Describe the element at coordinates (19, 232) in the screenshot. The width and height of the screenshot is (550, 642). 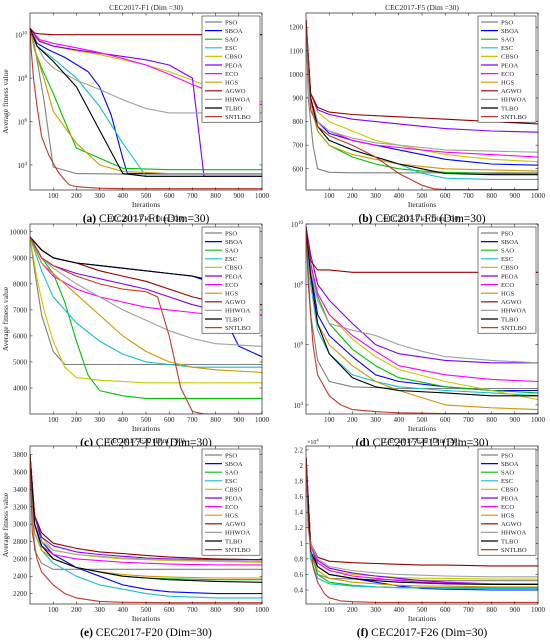
I see `y-tick-label: 10000` at that location.